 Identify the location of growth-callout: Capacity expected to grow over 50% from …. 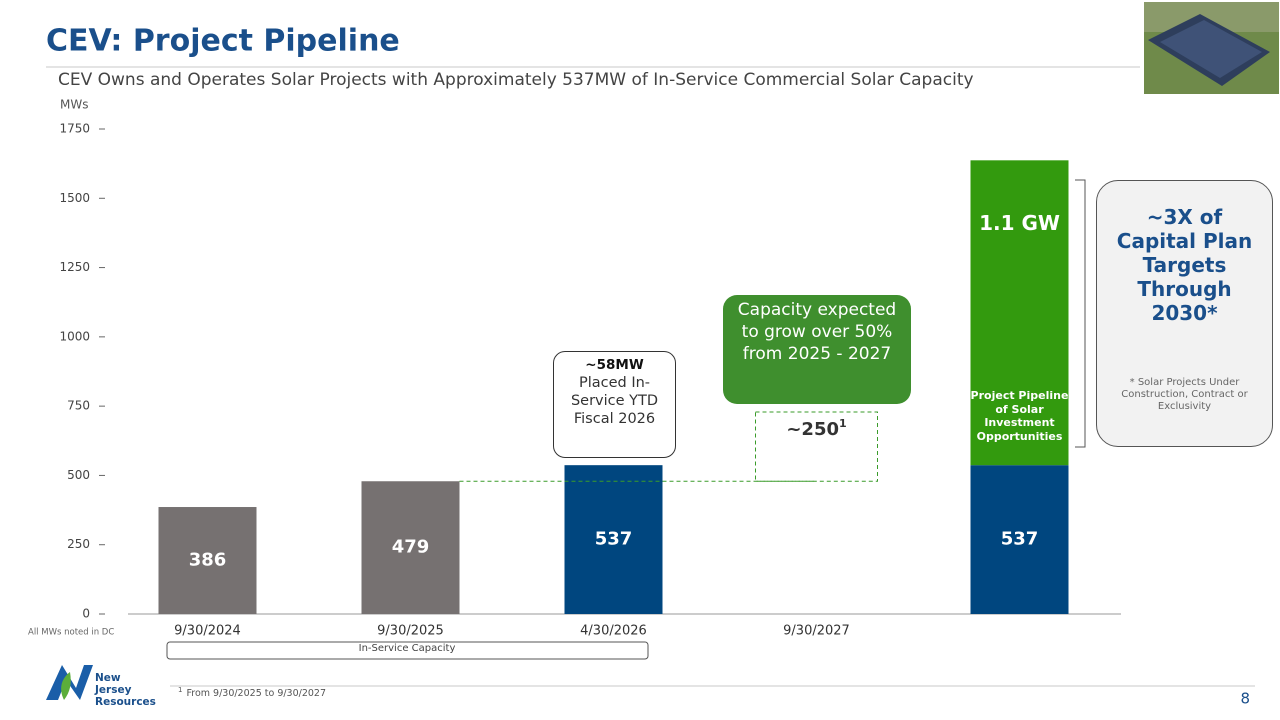
(817, 349).